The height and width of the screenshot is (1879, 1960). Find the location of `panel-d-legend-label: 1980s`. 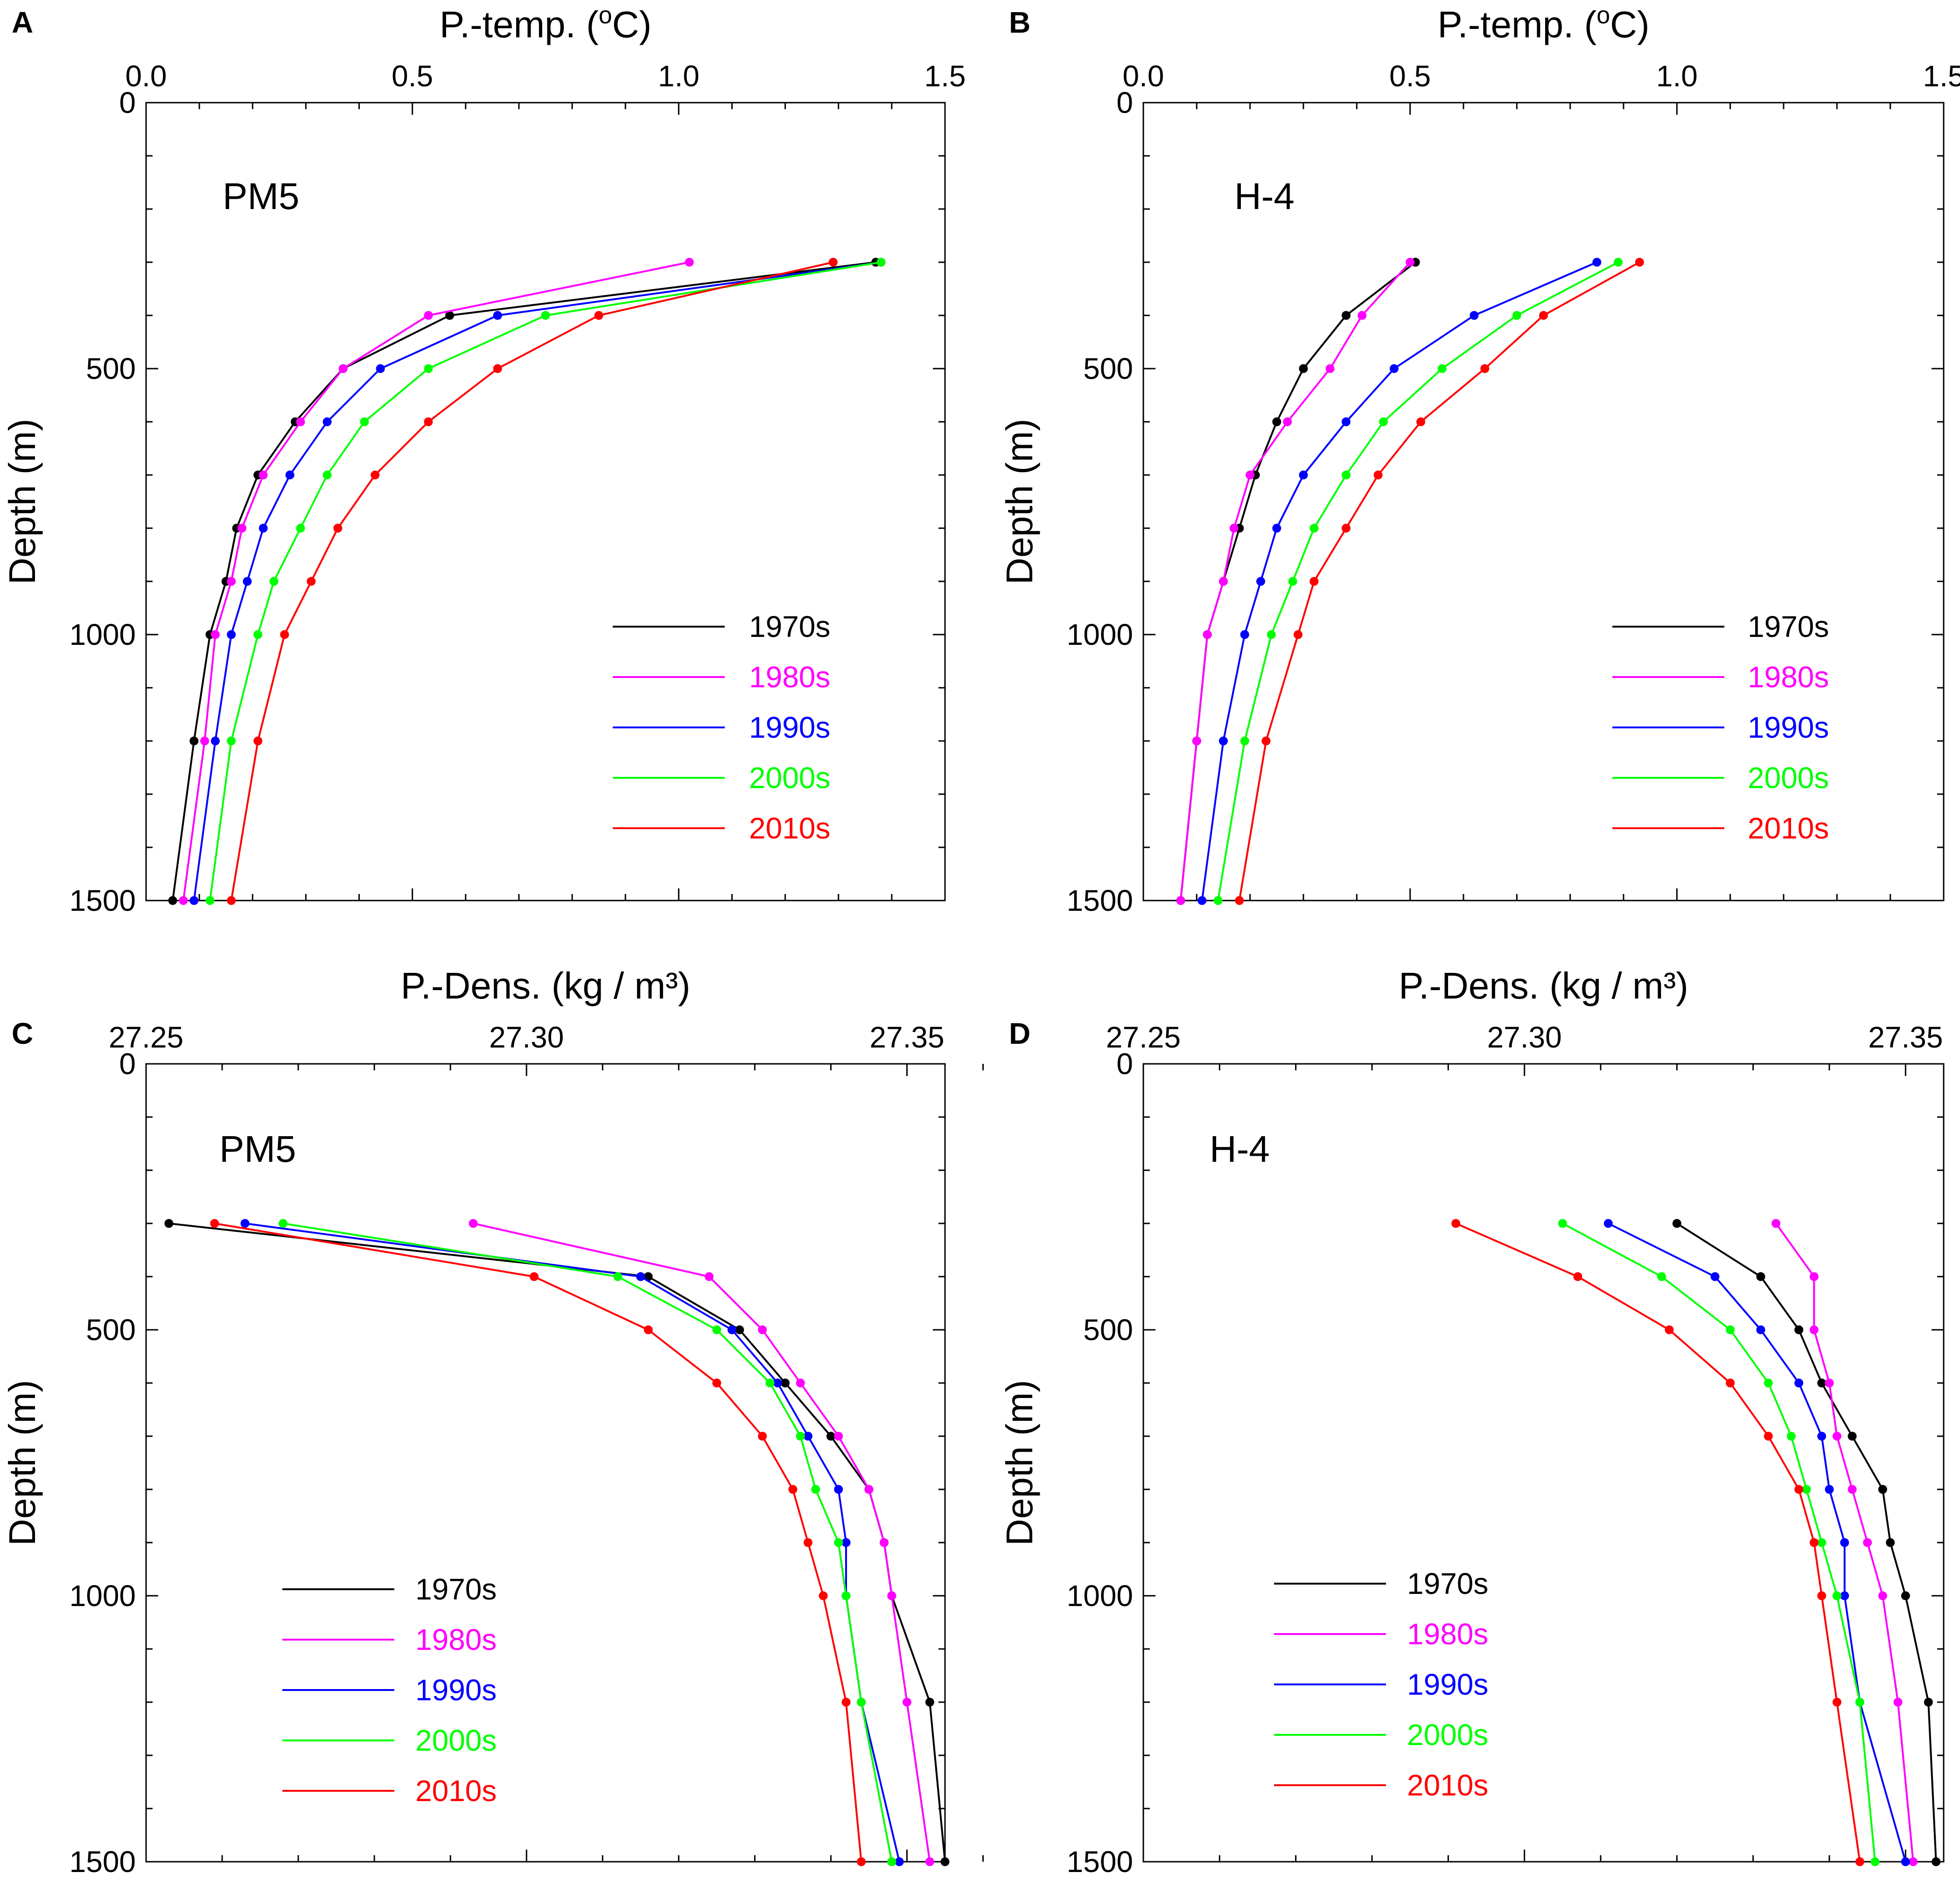

panel-d-legend-label: 1980s is located at coordinates (1447, 1634).